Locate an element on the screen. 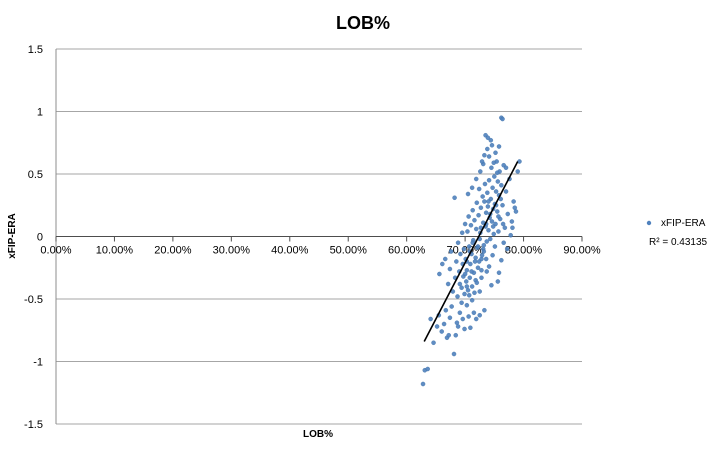 Image resolution: width=710 pixels, height=452 pixels. y-tick-label: -1 is located at coordinates (38, 363).